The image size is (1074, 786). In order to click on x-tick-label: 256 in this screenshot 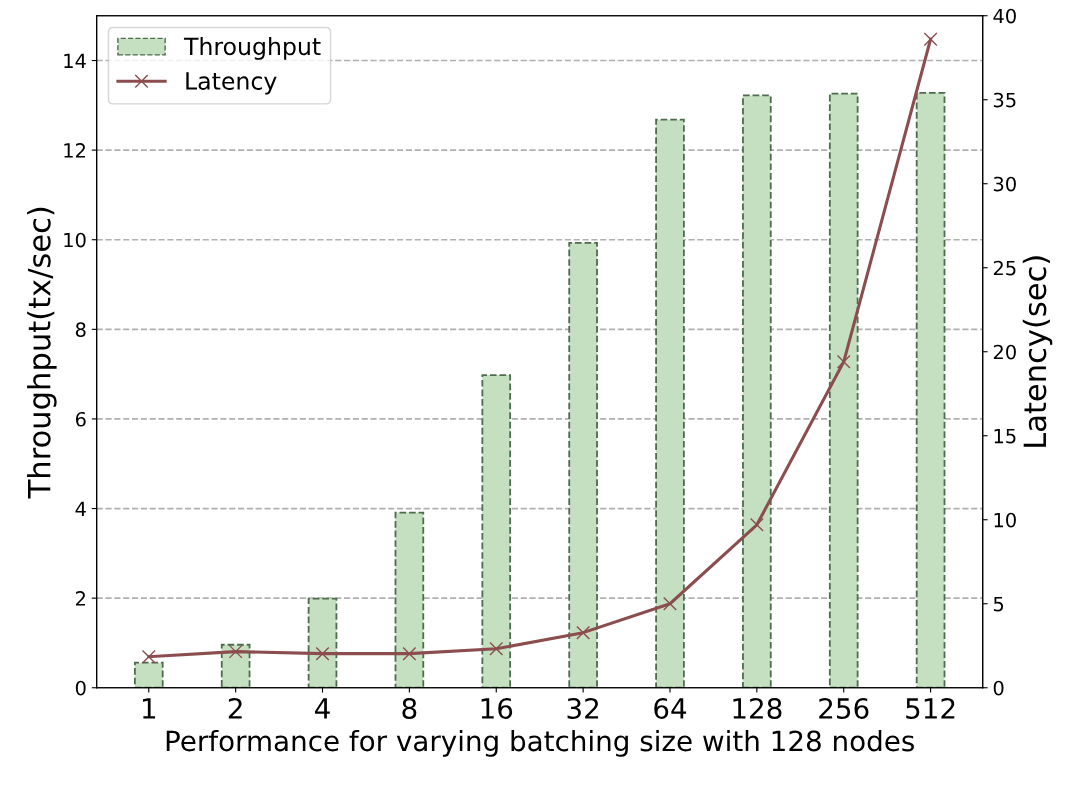, I will do `click(844, 708)`.